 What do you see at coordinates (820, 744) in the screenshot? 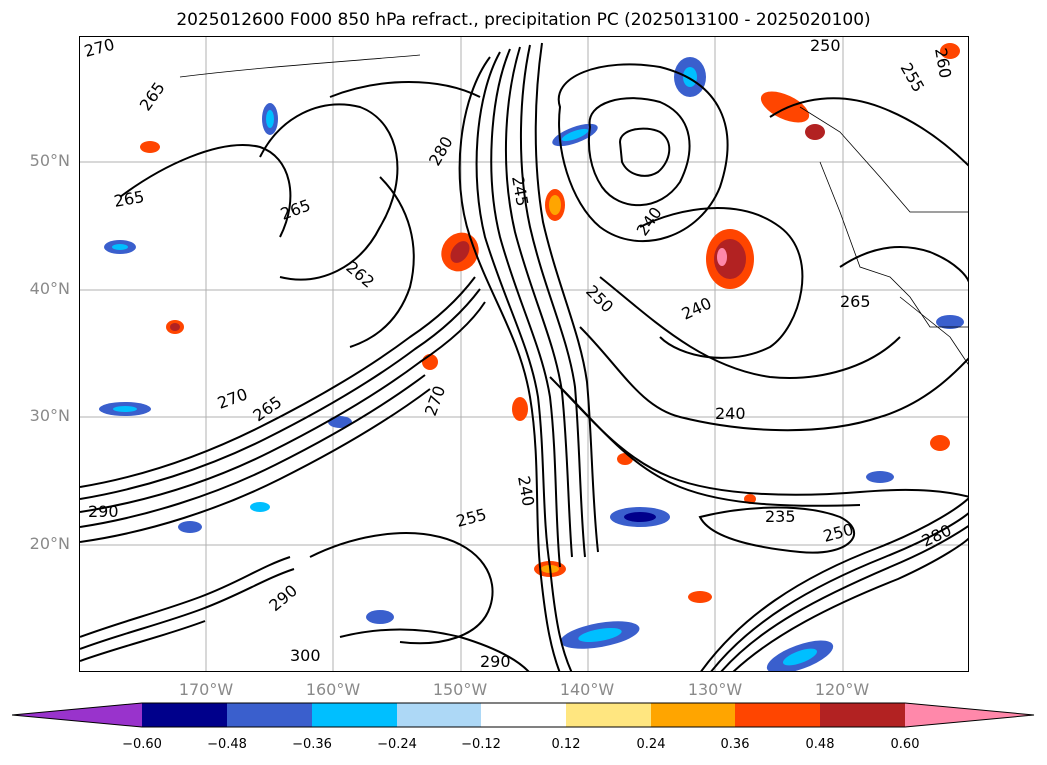
I see `colorbar-tick-label: 0.48` at bounding box center [820, 744].